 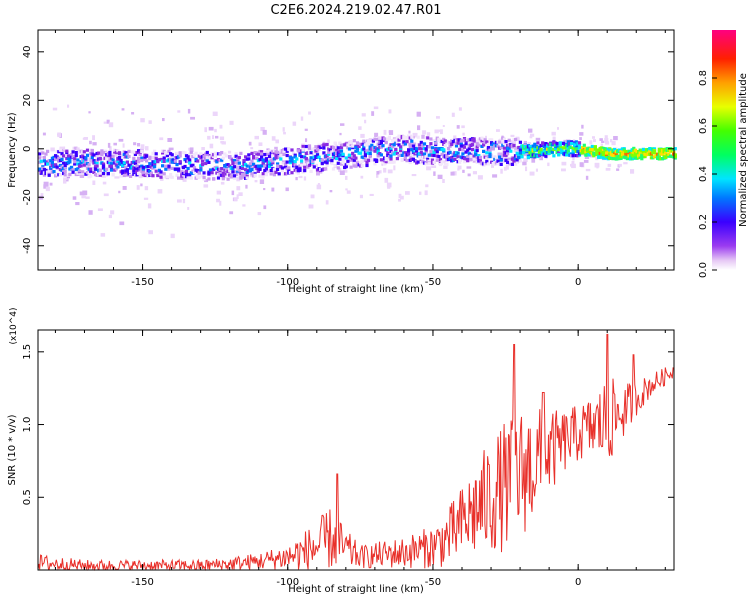 What do you see at coordinates (355, 10) in the screenshot?
I see `figure-title: C2E6.2024.219.02.47.R01` at bounding box center [355, 10].